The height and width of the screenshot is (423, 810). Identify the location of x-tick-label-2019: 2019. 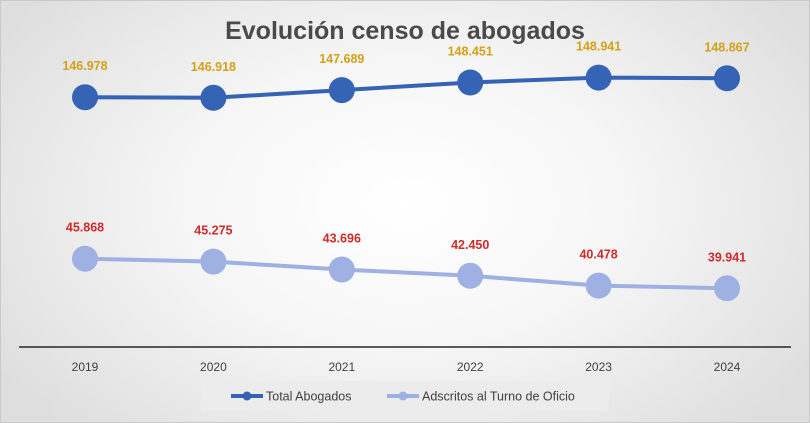
(85, 367).